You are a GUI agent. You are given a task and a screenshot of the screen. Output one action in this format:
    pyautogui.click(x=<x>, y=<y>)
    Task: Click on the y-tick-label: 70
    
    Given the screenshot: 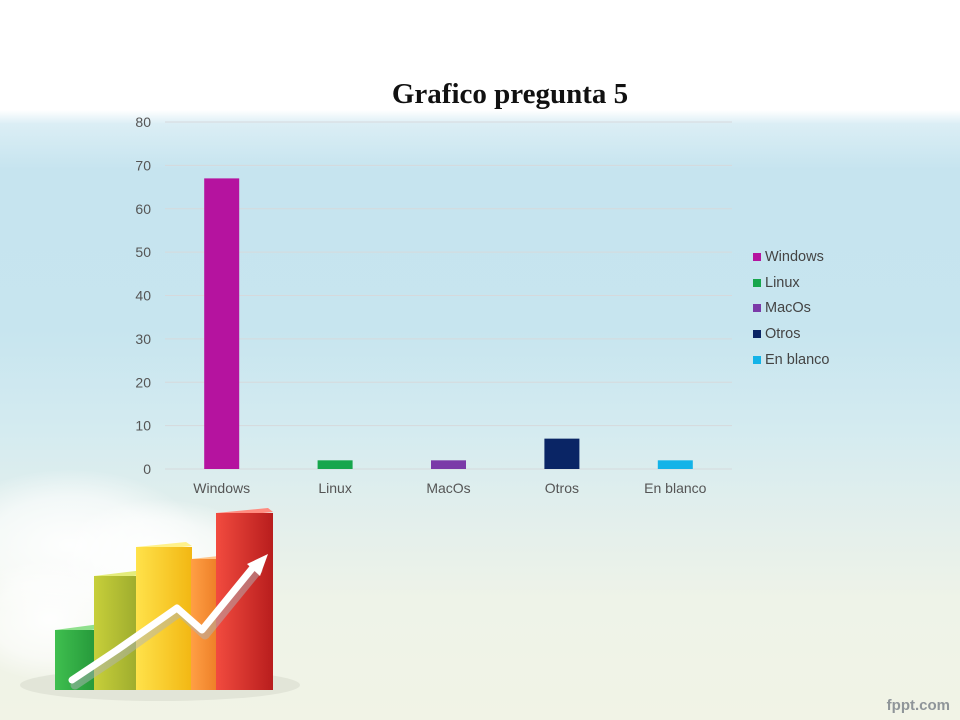 What is the action you would take?
    pyautogui.click(x=143, y=165)
    